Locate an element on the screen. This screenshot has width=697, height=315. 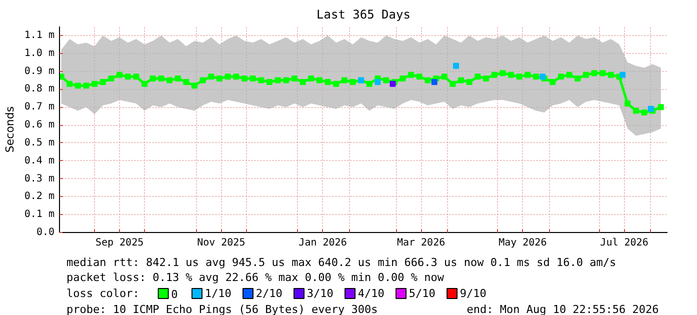
x-tick-label: Sep 2025 is located at coordinates (119, 243).